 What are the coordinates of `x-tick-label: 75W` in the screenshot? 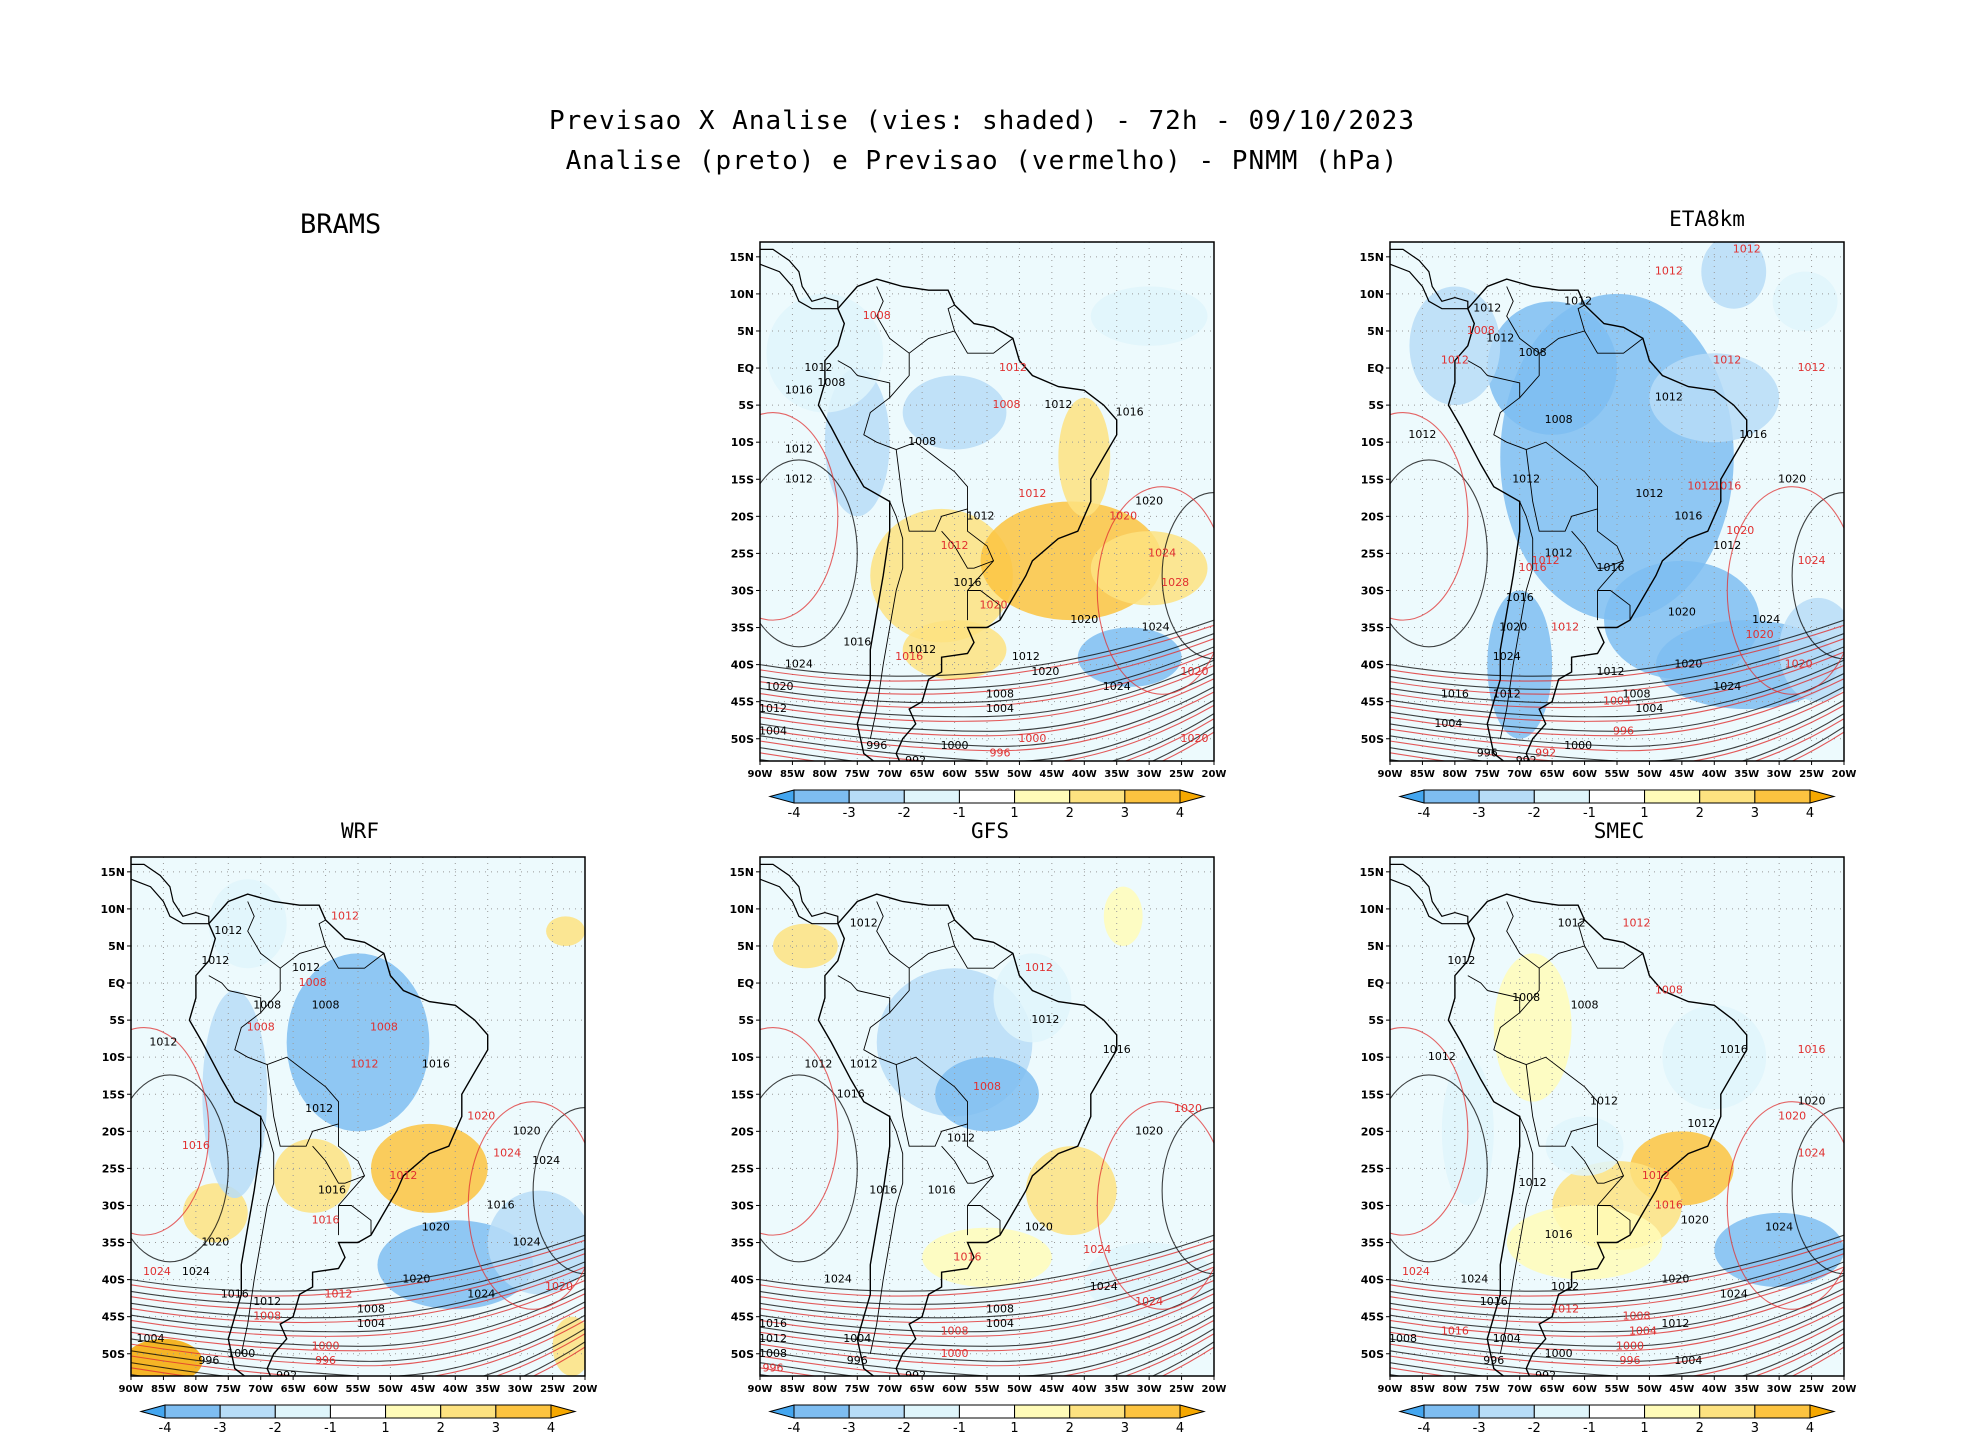 It's located at (857, 1389).